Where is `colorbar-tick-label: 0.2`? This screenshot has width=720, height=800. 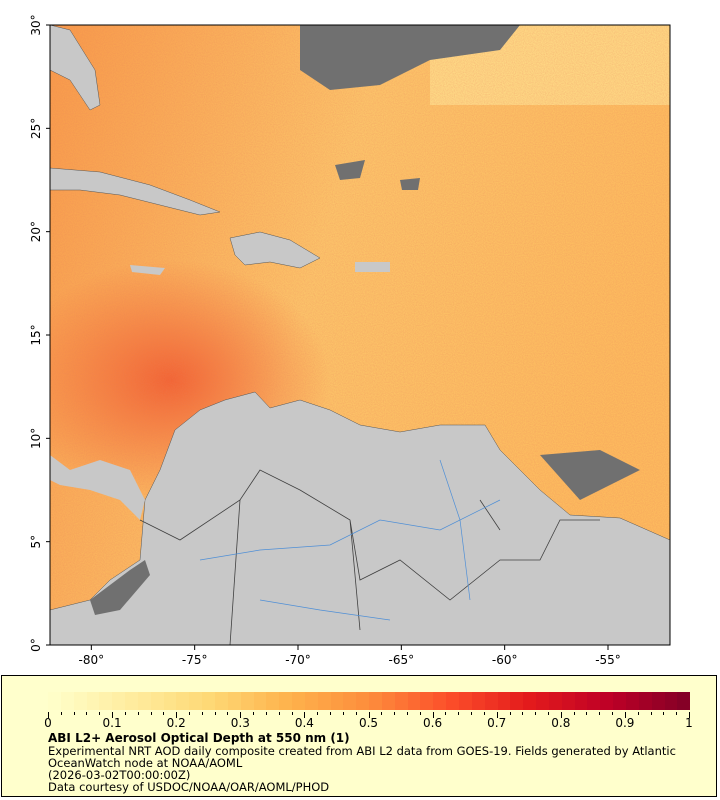 colorbar-tick-label: 0.2 is located at coordinates (176, 723).